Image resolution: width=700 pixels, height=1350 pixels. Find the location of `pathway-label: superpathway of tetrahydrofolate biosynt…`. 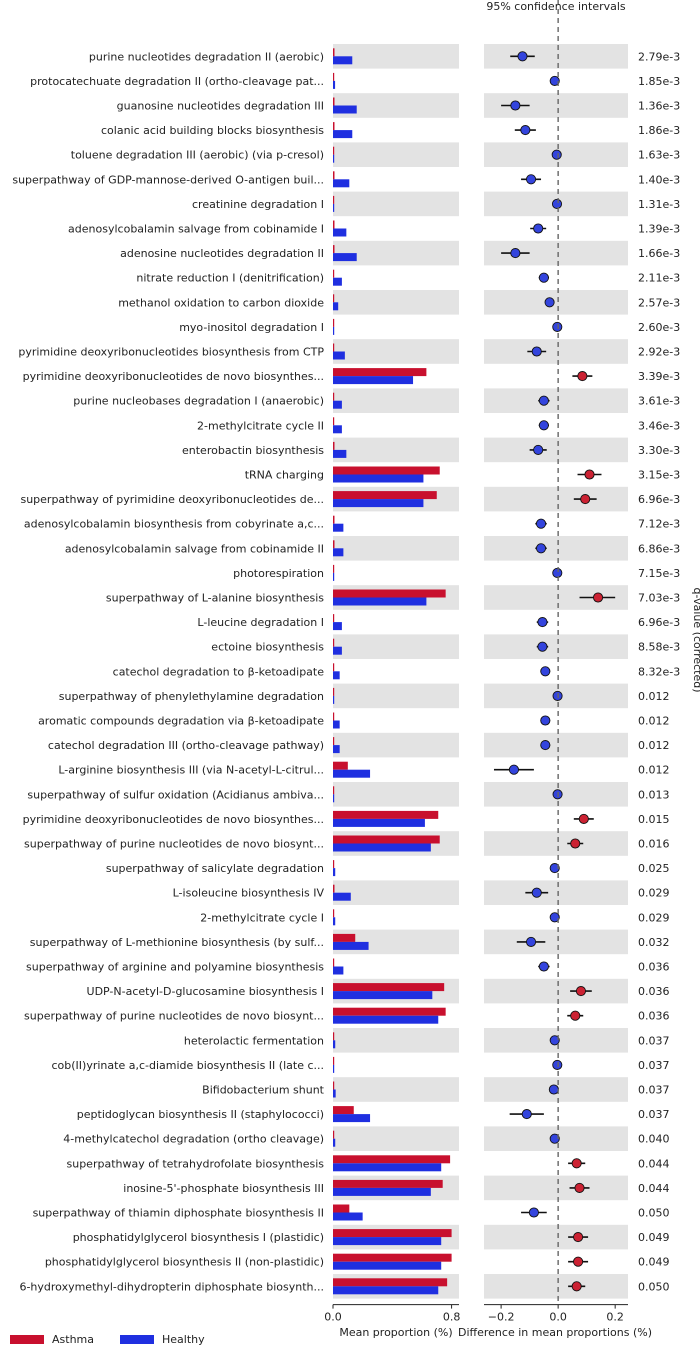

pathway-label: superpathway of tetrahydrofolate biosynt… is located at coordinates (196, 1163).